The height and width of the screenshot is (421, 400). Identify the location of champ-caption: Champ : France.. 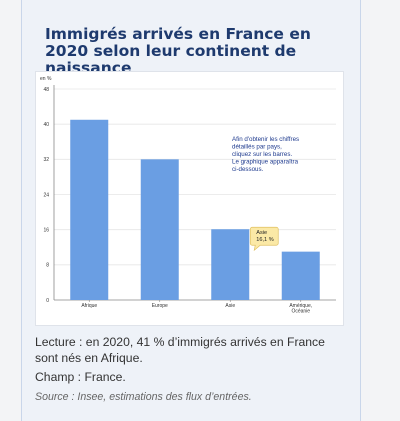
(80, 377).